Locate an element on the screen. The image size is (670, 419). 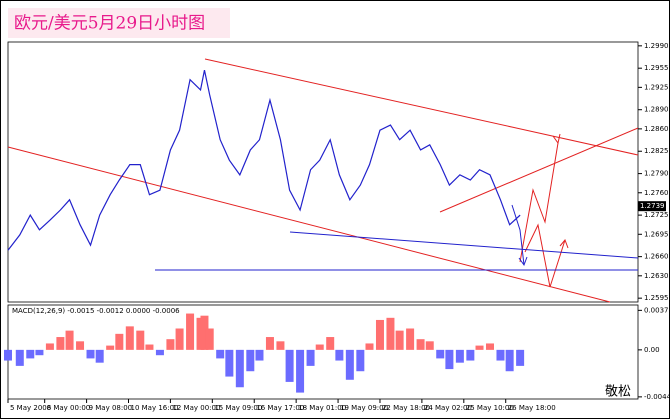
signature: 敬松 is located at coordinates (618, 392).